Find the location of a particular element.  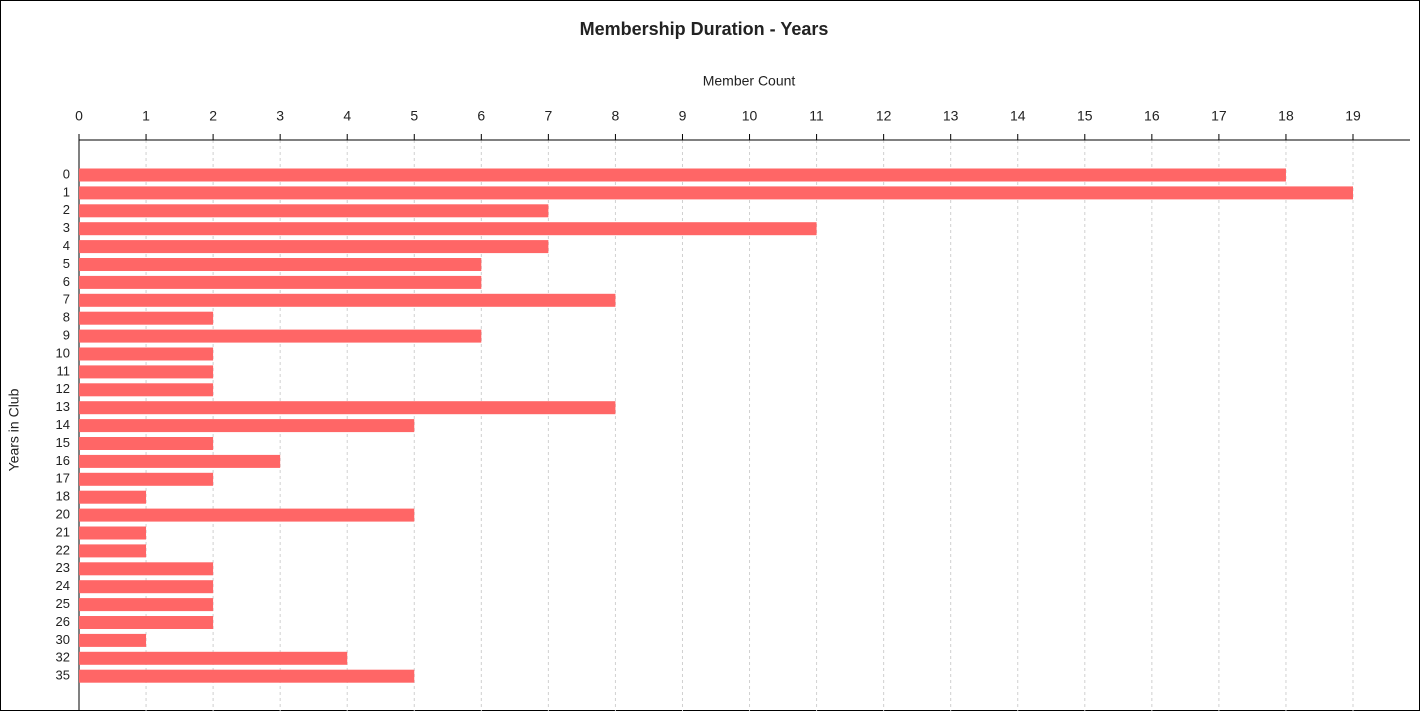

y-tick-label: 15 is located at coordinates (63, 442).